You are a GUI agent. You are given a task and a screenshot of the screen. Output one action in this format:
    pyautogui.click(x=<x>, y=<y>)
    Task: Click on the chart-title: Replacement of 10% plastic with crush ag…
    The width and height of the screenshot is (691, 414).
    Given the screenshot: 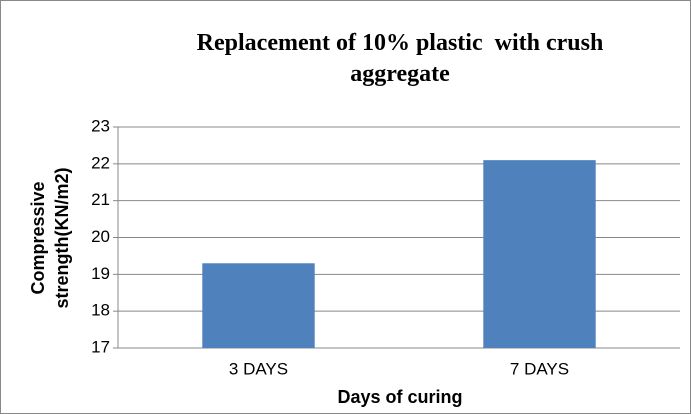 What is the action you would take?
    pyautogui.click(x=403, y=58)
    